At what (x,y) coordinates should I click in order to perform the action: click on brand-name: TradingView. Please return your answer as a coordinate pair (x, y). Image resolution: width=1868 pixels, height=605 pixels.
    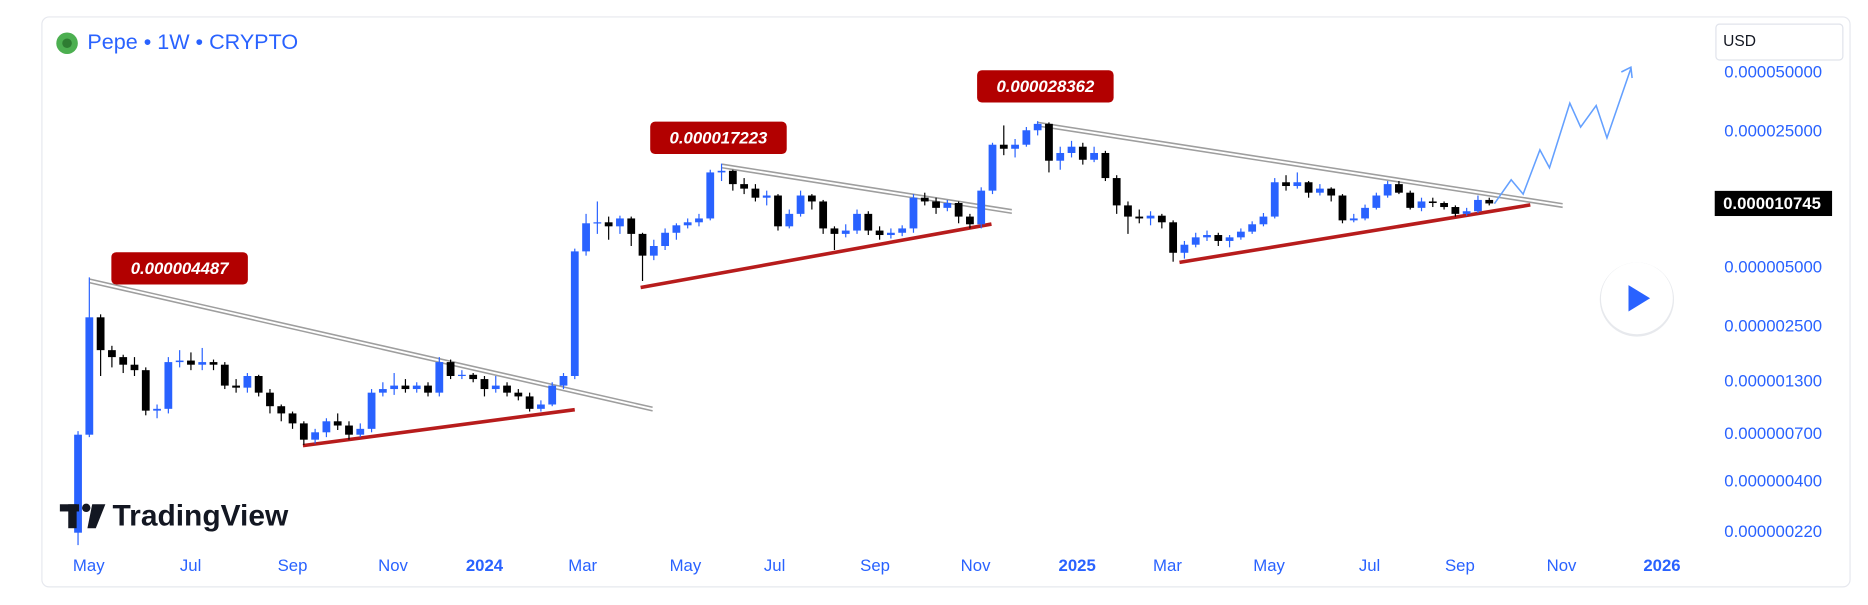
    Looking at the image, I should click on (201, 515).